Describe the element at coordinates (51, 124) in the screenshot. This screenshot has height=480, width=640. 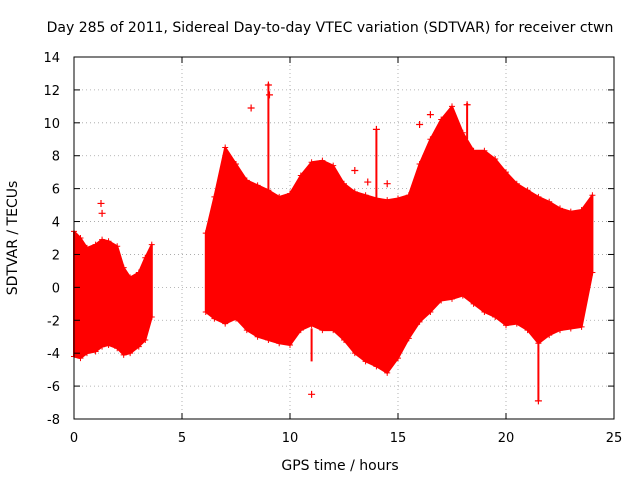
I see `y-tick-label: 10` at that location.